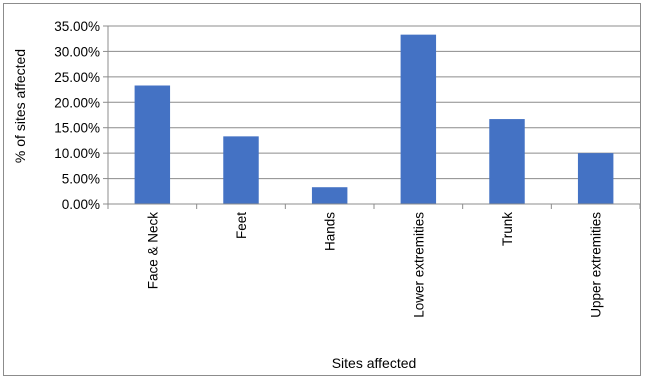 This screenshot has width=645, height=381. Describe the element at coordinates (77, 102) in the screenshot. I see `y-tick-label: 20.00%` at that location.